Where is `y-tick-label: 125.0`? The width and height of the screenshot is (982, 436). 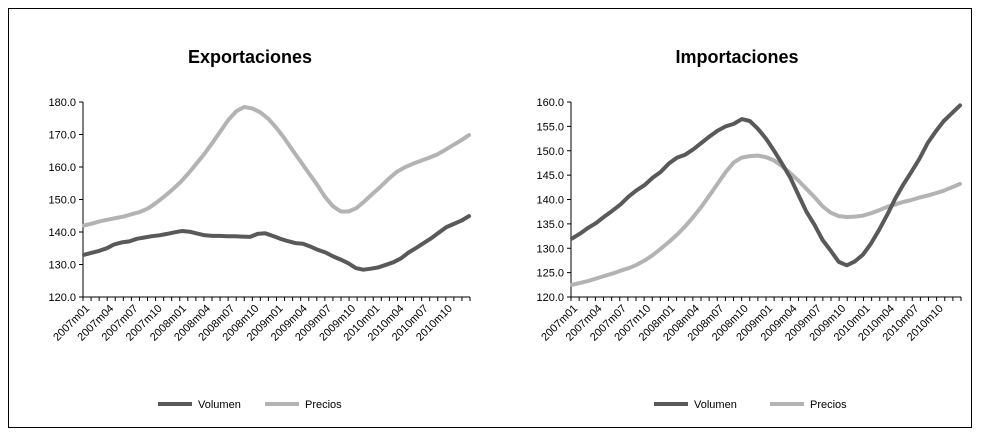
y-tick-label: 125.0 is located at coordinates (550, 274).